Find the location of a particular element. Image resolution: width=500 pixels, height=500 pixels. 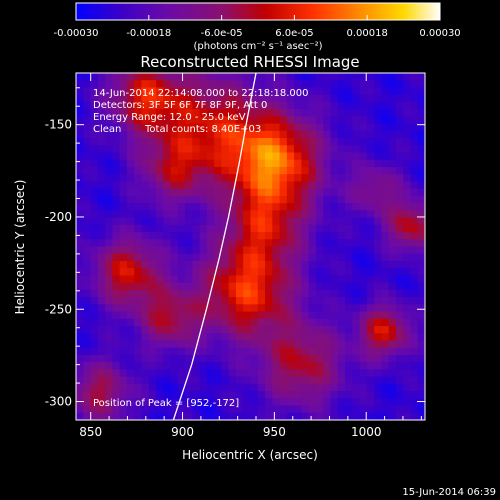

x-tick-label: 900 is located at coordinates (182, 432).